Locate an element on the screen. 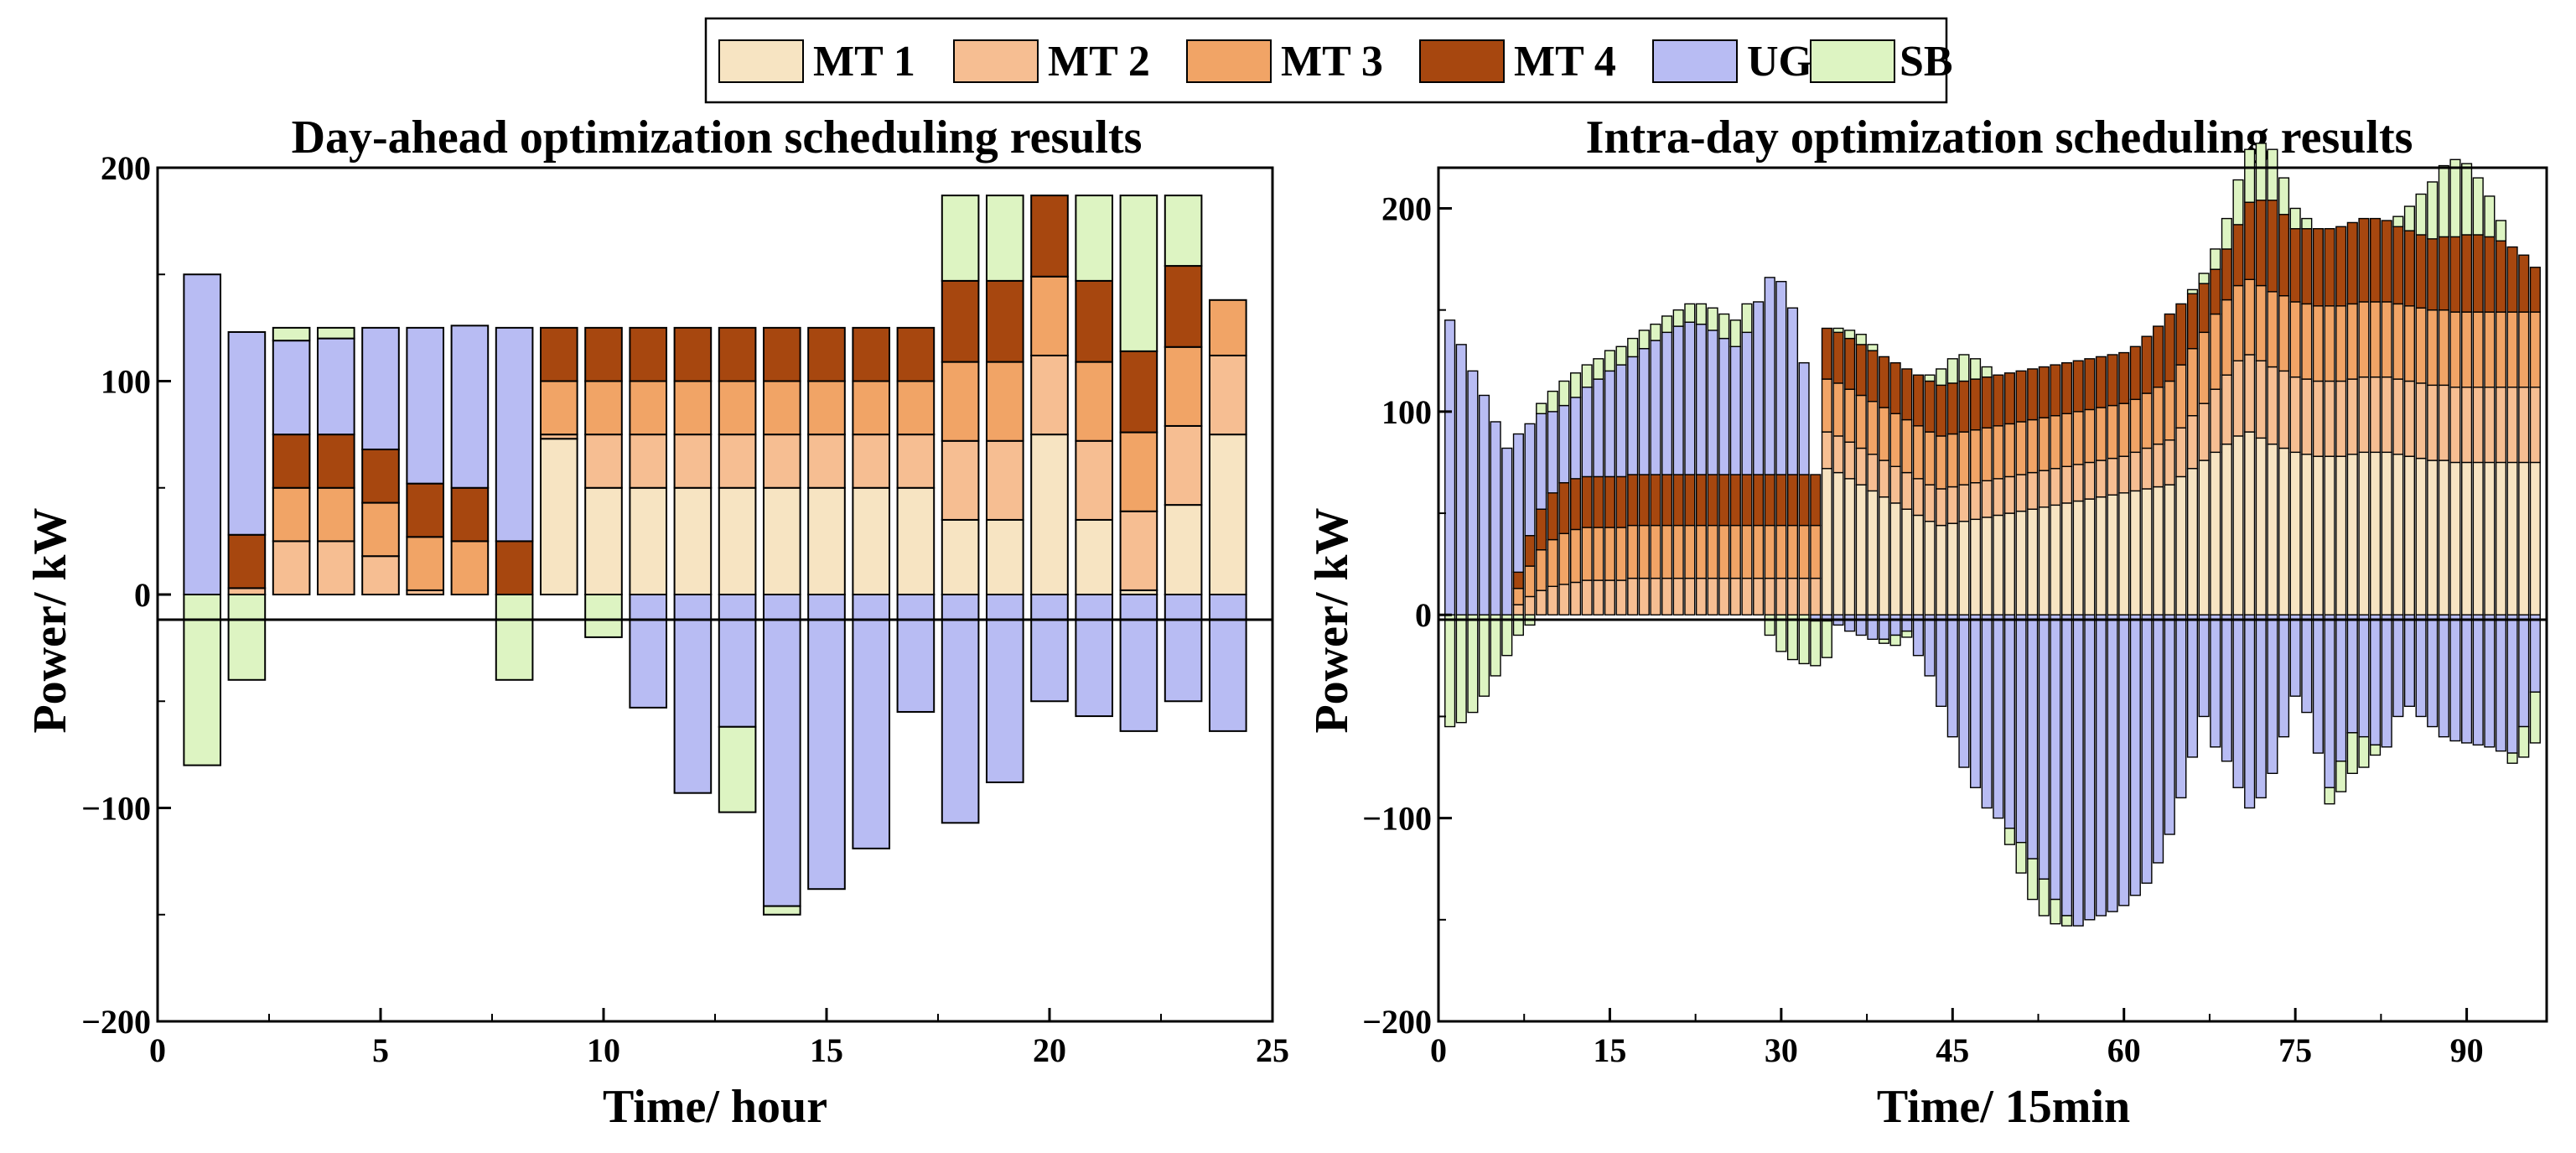  day-ahead-y-tick-label--100: −100 is located at coordinates (116, 809).